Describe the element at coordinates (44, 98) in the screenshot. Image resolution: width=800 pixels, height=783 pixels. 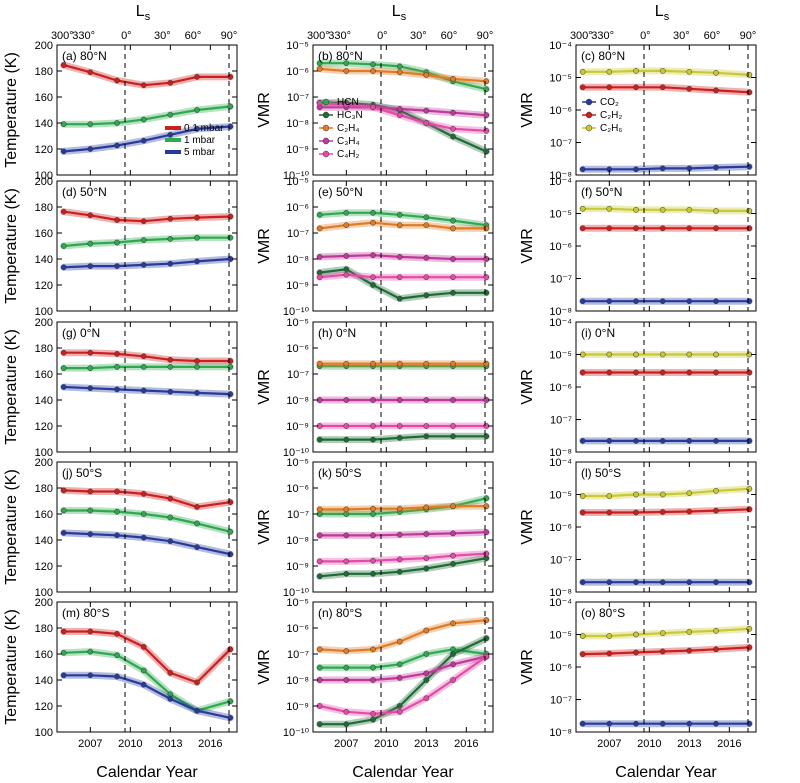
I see `y-tick-label: 160` at that location.